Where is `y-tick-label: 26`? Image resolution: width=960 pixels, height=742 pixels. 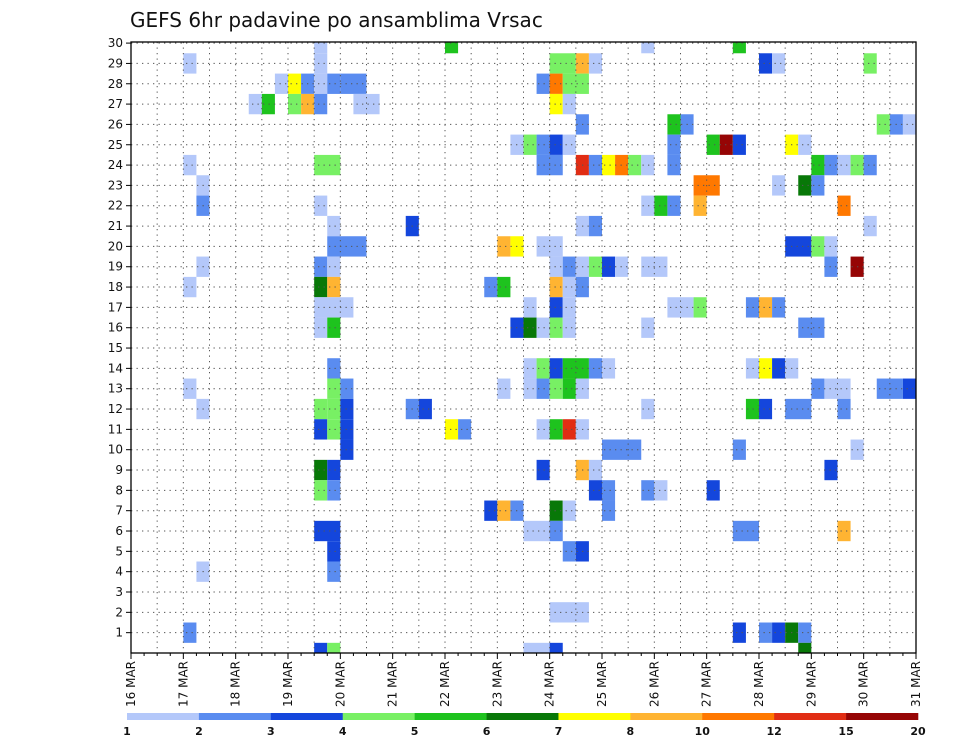 y-tick-label: 26 is located at coordinates (115, 124).